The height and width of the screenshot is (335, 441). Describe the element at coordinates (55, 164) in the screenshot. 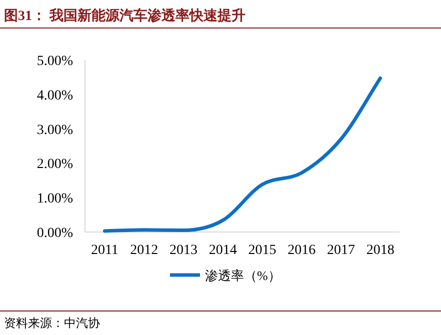

I see `y-tick-label: 2.00%` at that location.